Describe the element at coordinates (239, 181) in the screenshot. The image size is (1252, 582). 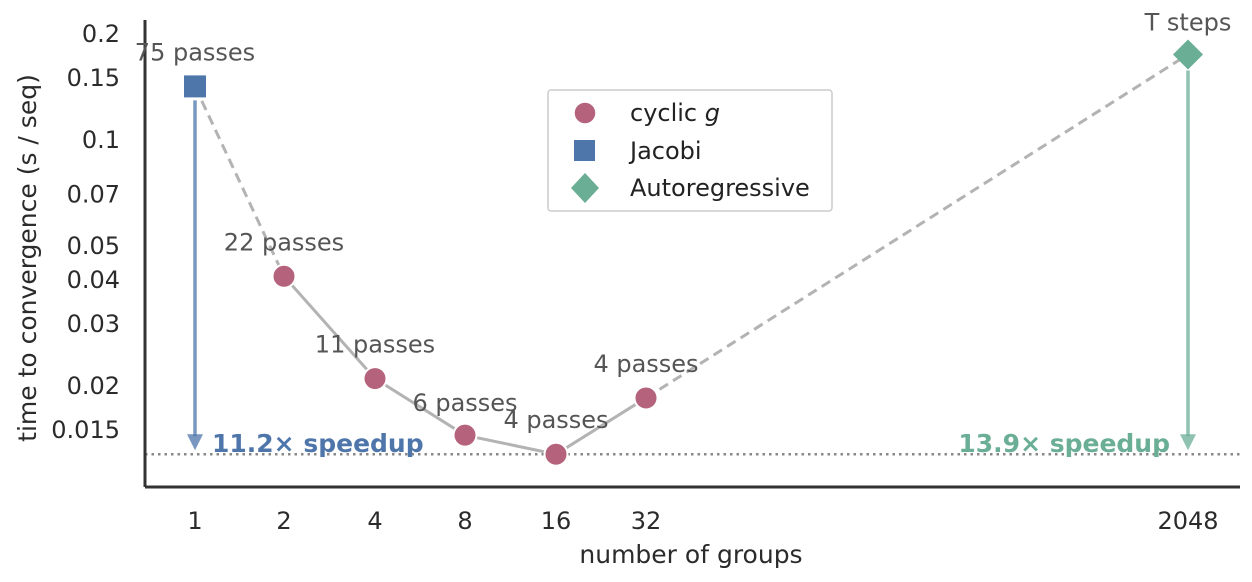
I see `connector-jacobi` at that location.